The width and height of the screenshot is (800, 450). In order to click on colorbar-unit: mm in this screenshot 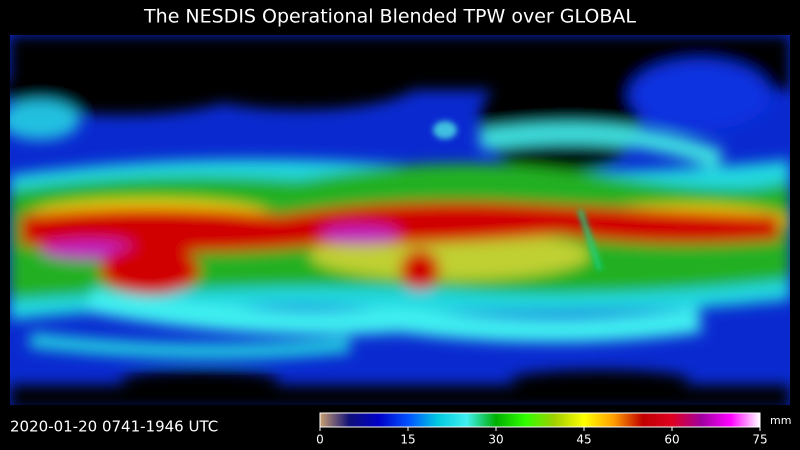, I will do `click(780, 420)`.